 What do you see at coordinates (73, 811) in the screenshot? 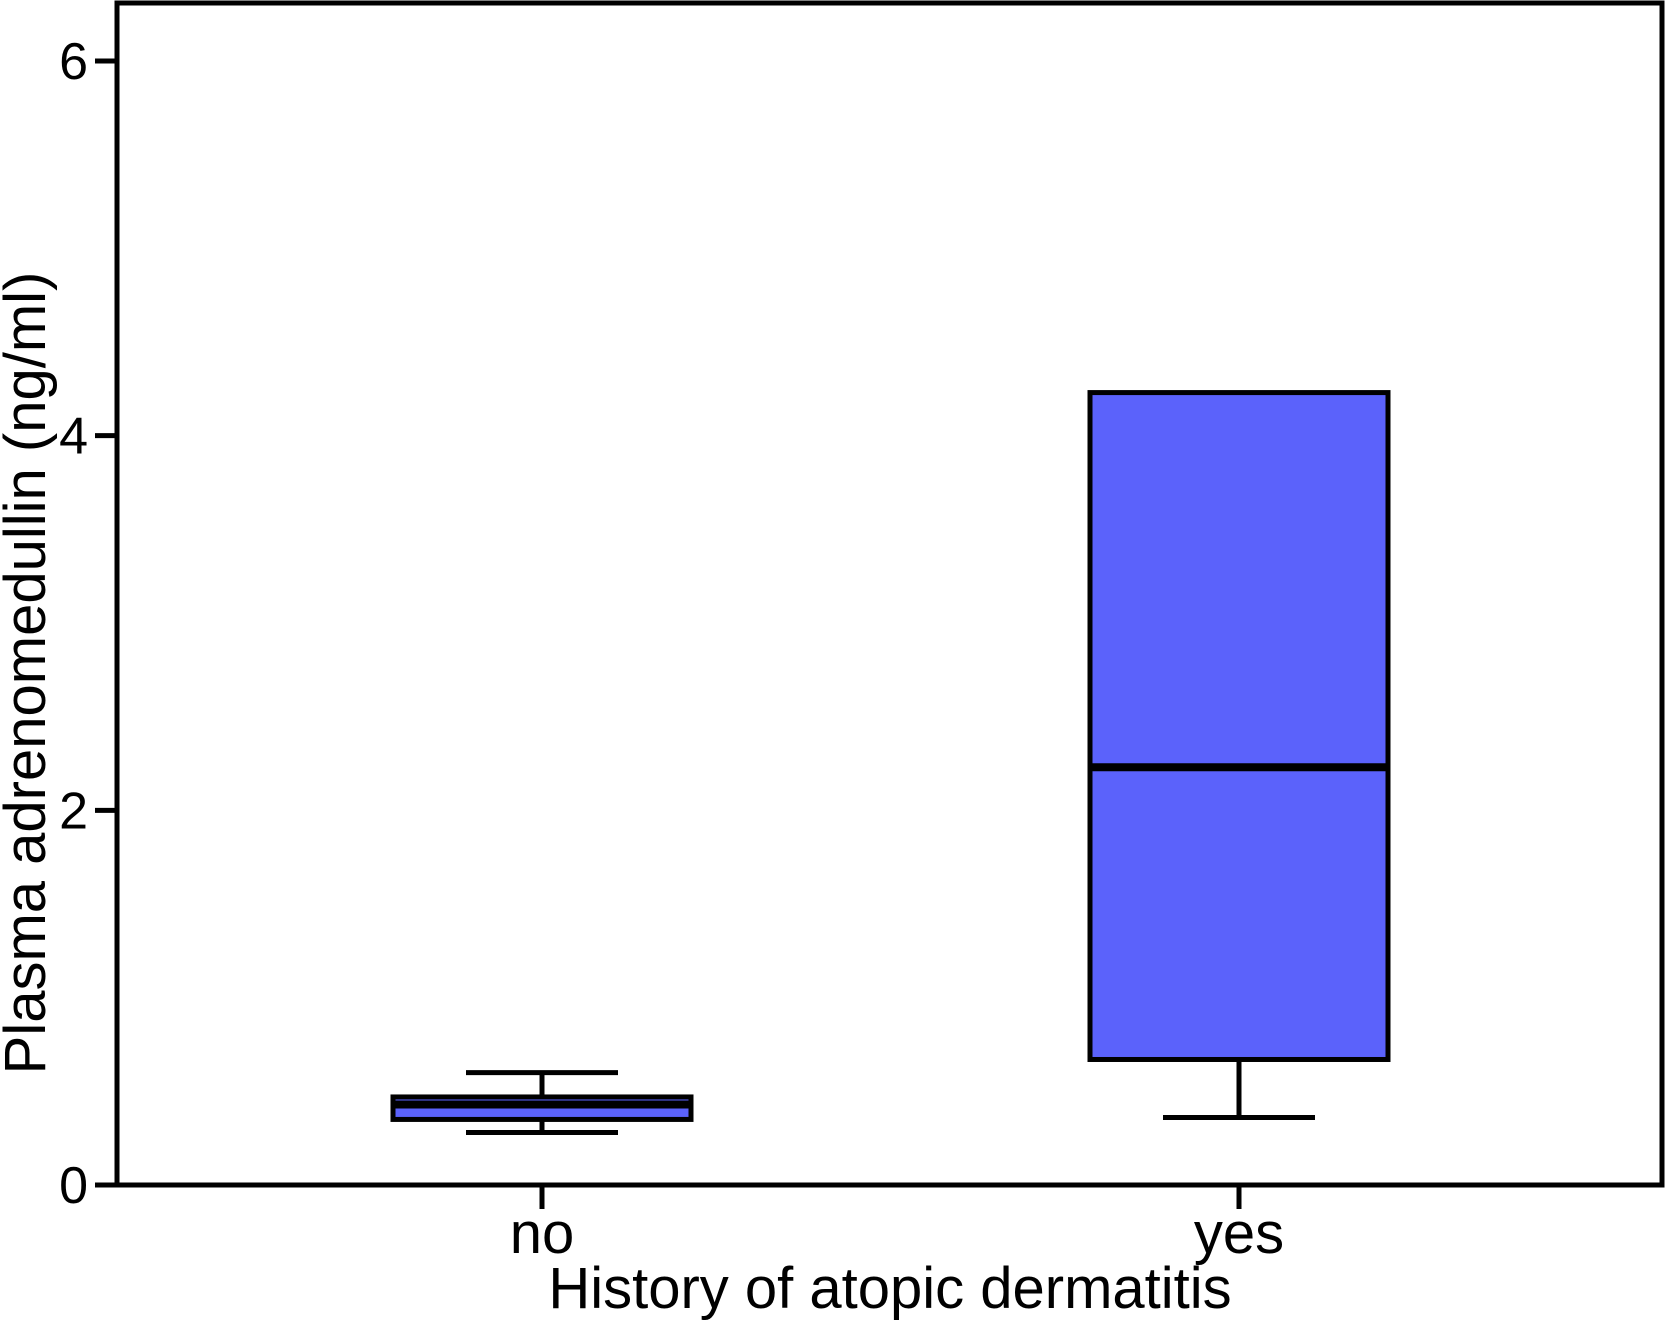
I see `y-tick-label: 2` at bounding box center [73, 811].